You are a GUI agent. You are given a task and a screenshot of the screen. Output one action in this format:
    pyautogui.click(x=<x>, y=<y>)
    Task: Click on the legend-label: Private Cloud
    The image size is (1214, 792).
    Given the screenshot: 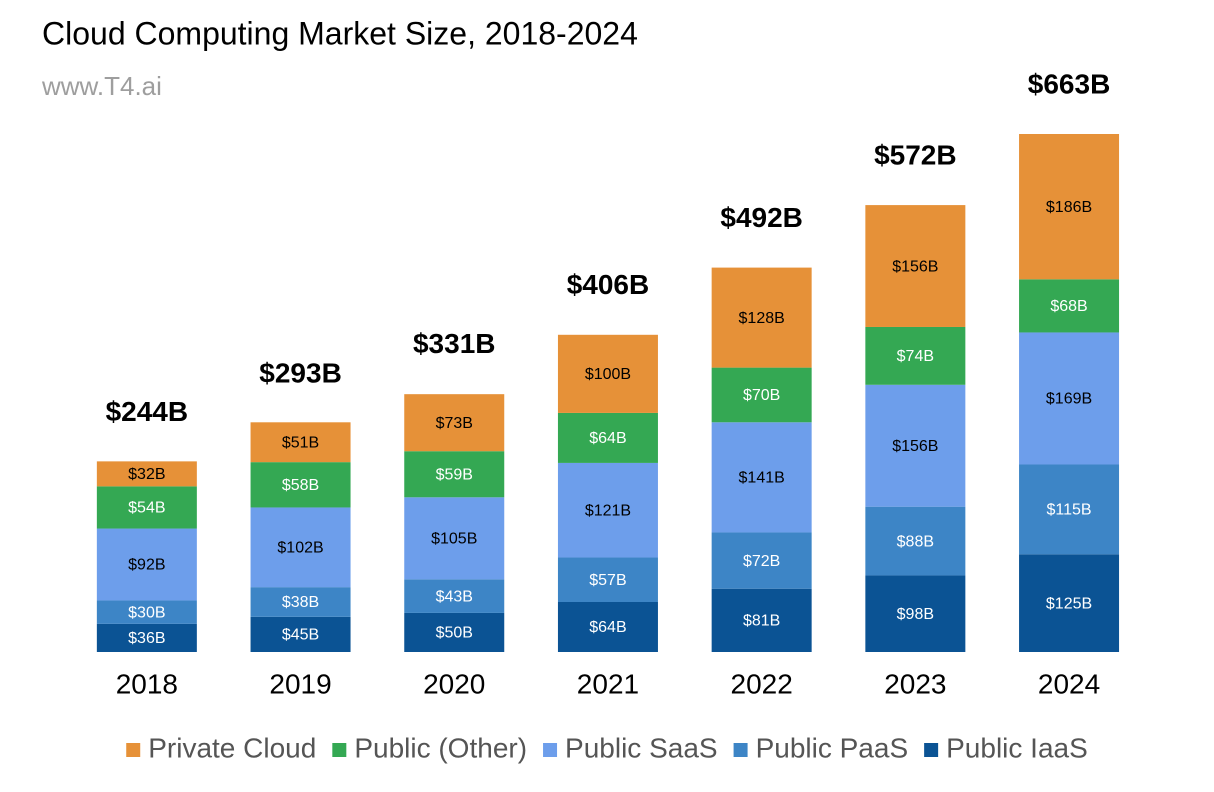 What is the action you would take?
    pyautogui.click(x=232, y=747)
    